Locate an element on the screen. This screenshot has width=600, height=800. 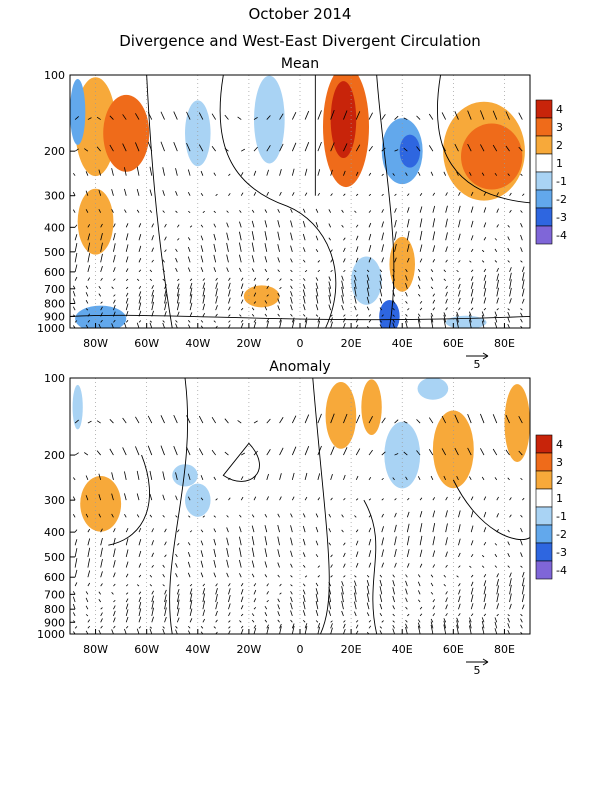
contour-line is located at coordinates (159, 201).